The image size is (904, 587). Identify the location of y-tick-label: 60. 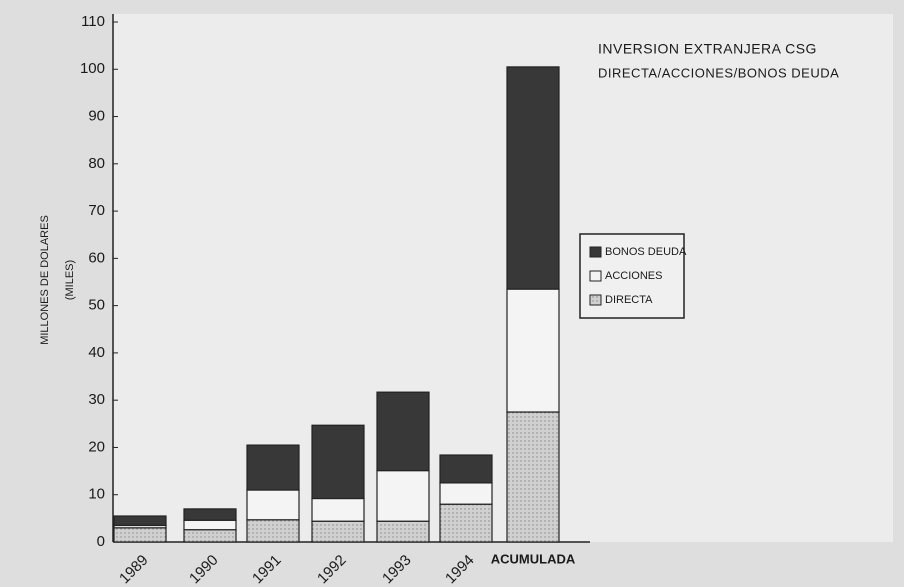
(96, 257).